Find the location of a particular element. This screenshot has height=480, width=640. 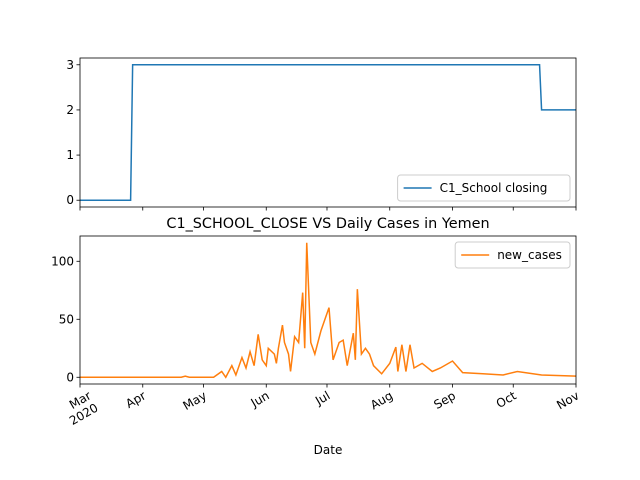

y-tick-label: 3 is located at coordinates (70, 65).